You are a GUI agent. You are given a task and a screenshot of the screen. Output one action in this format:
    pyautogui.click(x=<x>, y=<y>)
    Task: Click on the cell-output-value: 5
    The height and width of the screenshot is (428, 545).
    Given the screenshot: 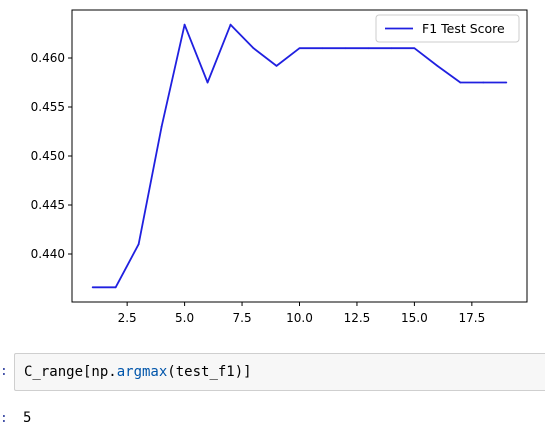 What is the action you would take?
    pyautogui.click(x=27, y=418)
    